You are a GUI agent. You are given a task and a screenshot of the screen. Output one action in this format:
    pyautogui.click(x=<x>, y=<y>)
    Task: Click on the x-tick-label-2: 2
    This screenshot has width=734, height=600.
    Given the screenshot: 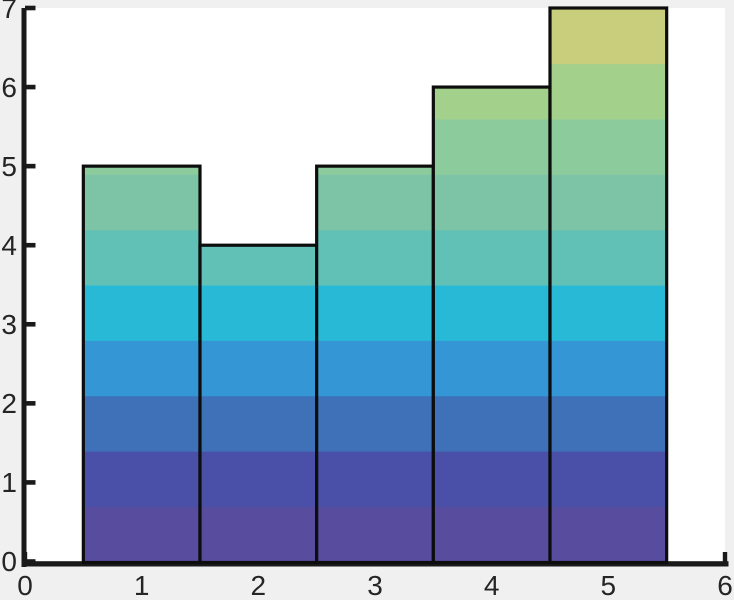 What is the action you would take?
    pyautogui.click(x=258, y=585)
    